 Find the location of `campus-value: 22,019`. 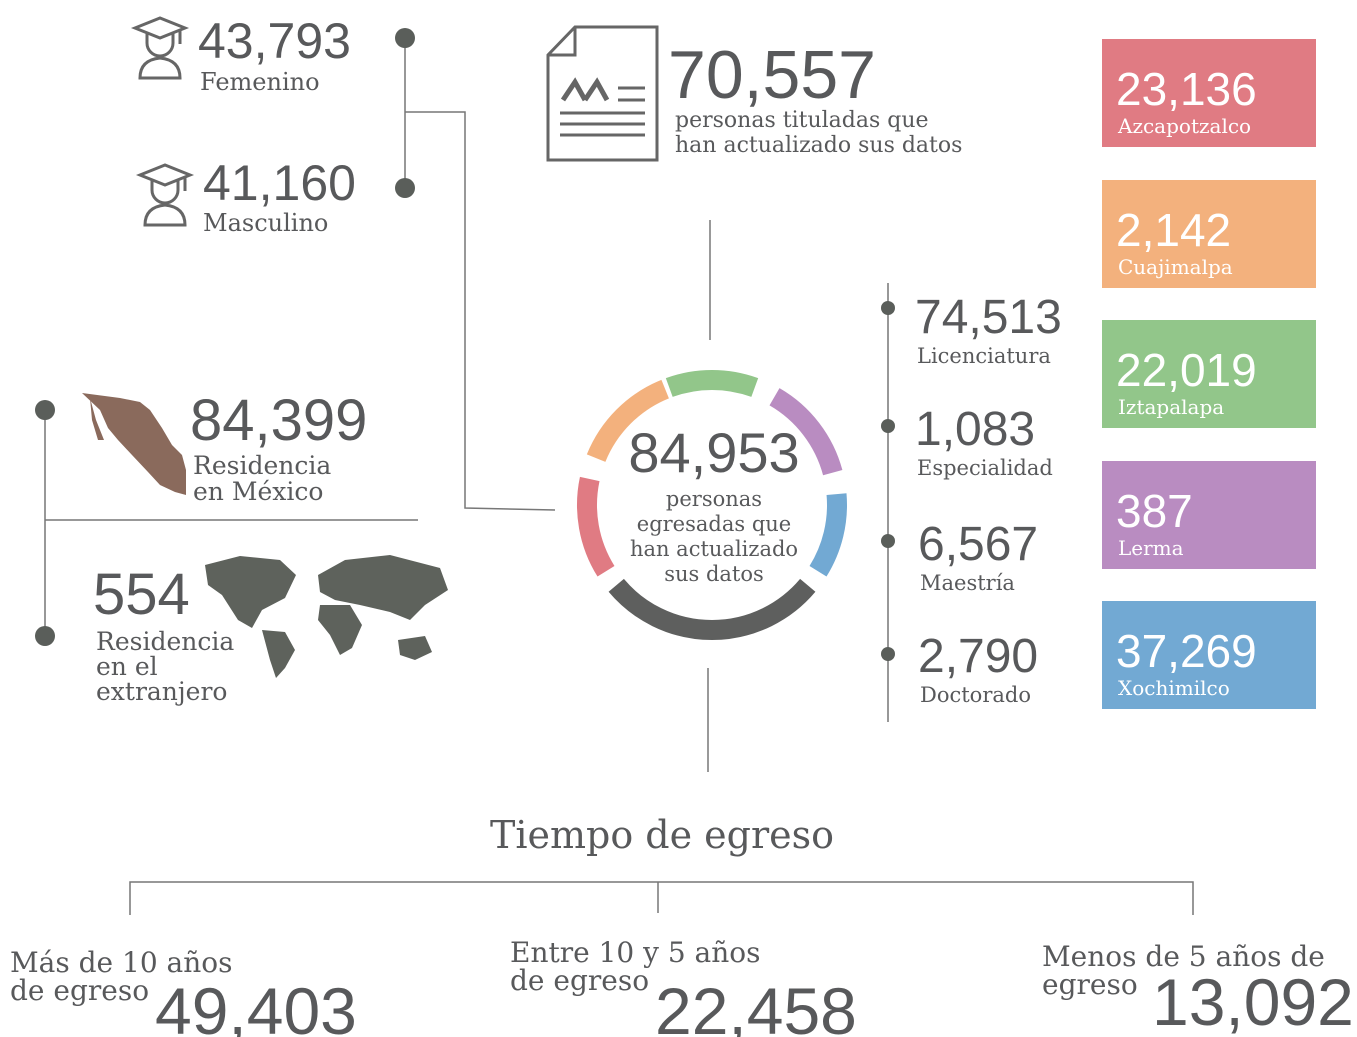

campus-value: 22,019 is located at coordinates (1186, 370).